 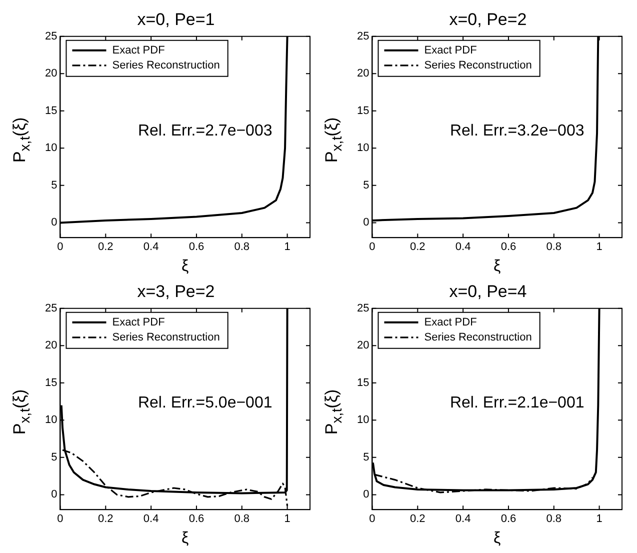 What do you see at coordinates (176, 291) in the screenshot?
I see `chart-title: x=3, Pe=2` at bounding box center [176, 291].